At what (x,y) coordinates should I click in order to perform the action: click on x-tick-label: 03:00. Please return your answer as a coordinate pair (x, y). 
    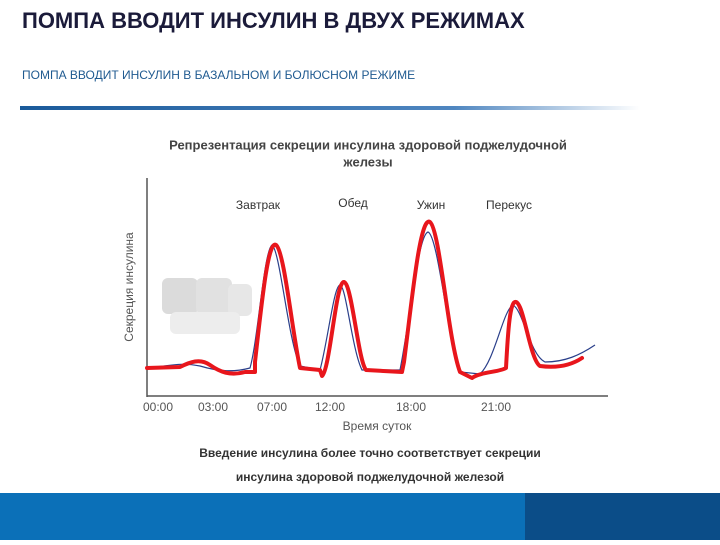
    Looking at the image, I should click on (213, 407).